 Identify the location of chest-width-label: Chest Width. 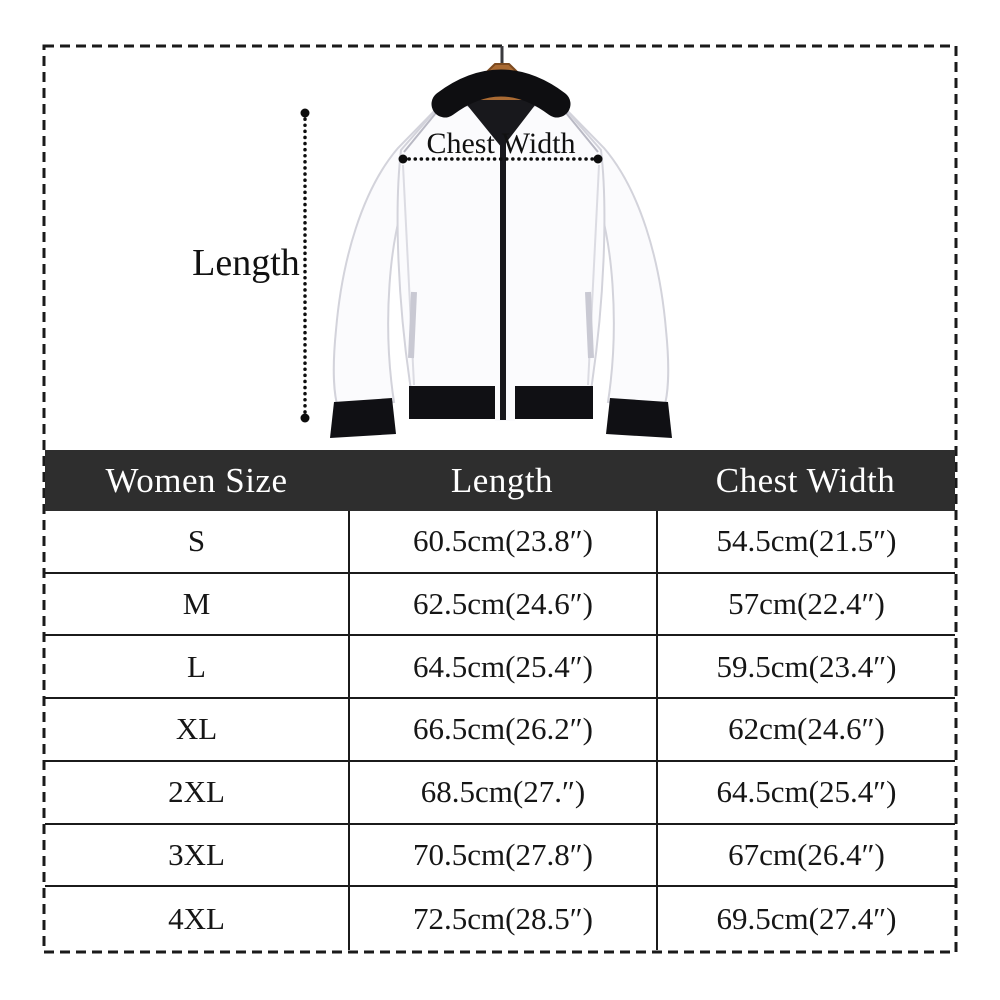
(500, 143).